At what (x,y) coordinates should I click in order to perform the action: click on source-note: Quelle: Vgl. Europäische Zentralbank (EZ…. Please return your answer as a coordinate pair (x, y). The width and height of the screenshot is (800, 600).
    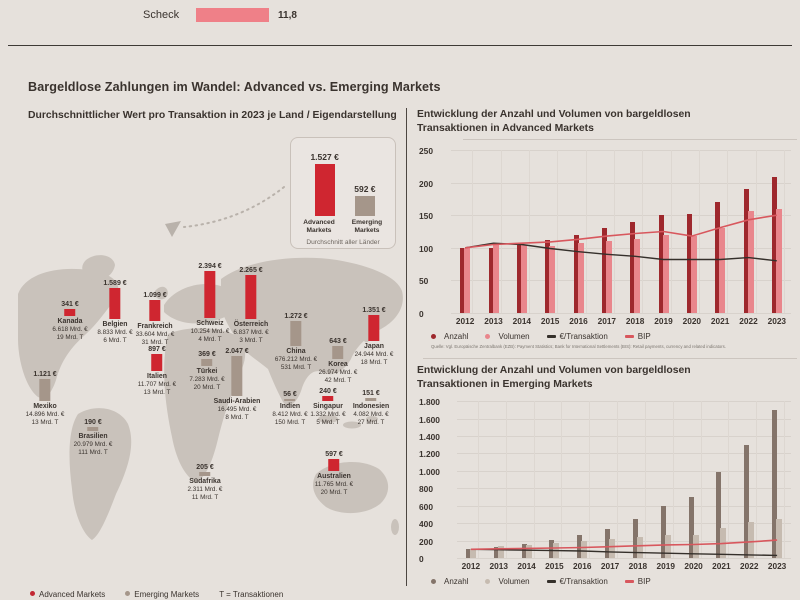
    Looking at the image, I should click on (578, 347).